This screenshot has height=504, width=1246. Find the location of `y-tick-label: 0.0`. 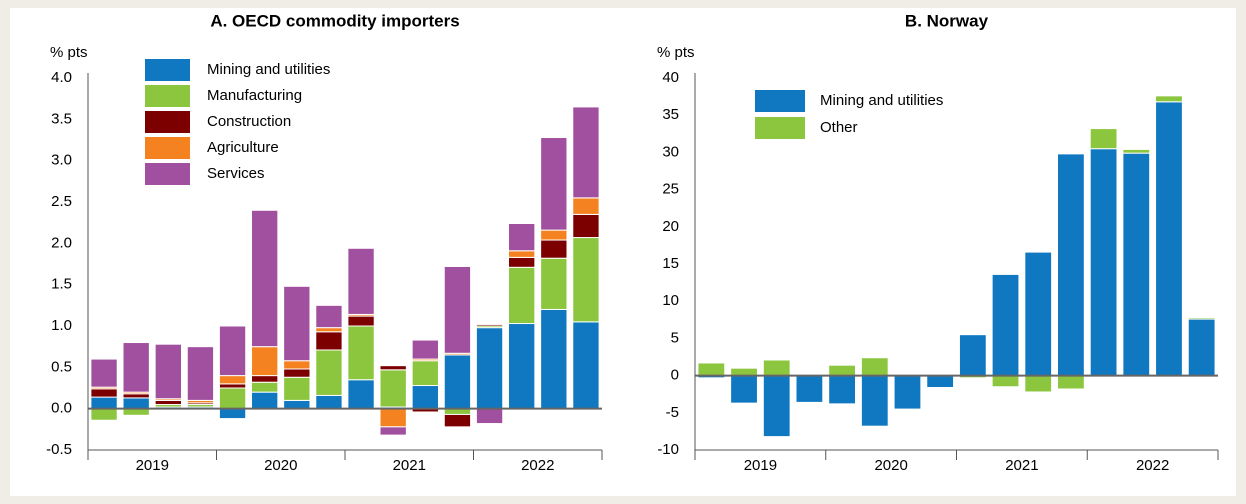

y-tick-label: 0.0 is located at coordinates (61, 408).